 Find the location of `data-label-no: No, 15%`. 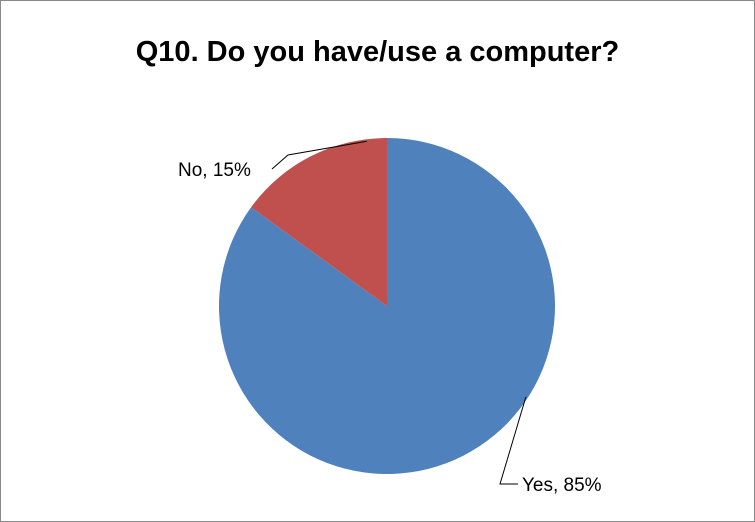

data-label-no: No, 15% is located at coordinates (214, 170).